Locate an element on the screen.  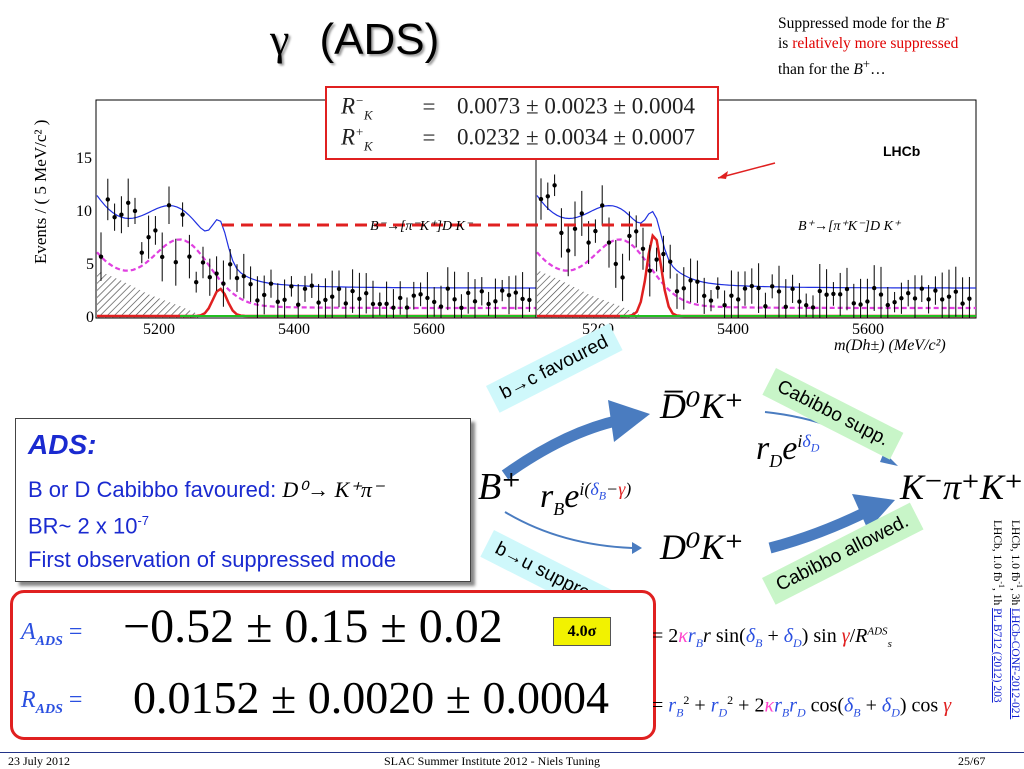
final-state: K⁻π⁺K⁺ is located at coordinates (962, 487).